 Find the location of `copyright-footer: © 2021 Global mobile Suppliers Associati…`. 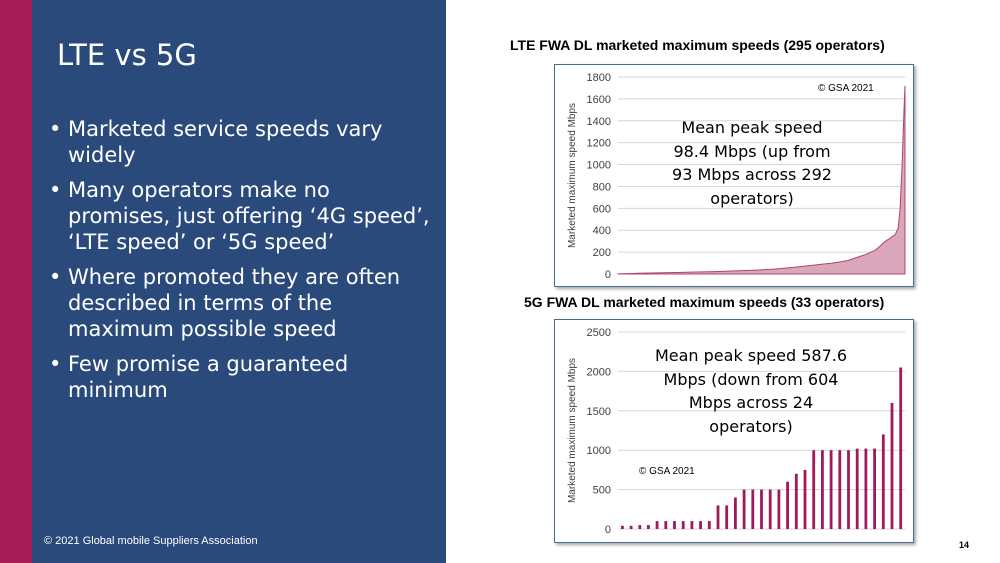

copyright-footer: © 2021 Global mobile Suppliers Associati… is located at coordinates (151, 541).